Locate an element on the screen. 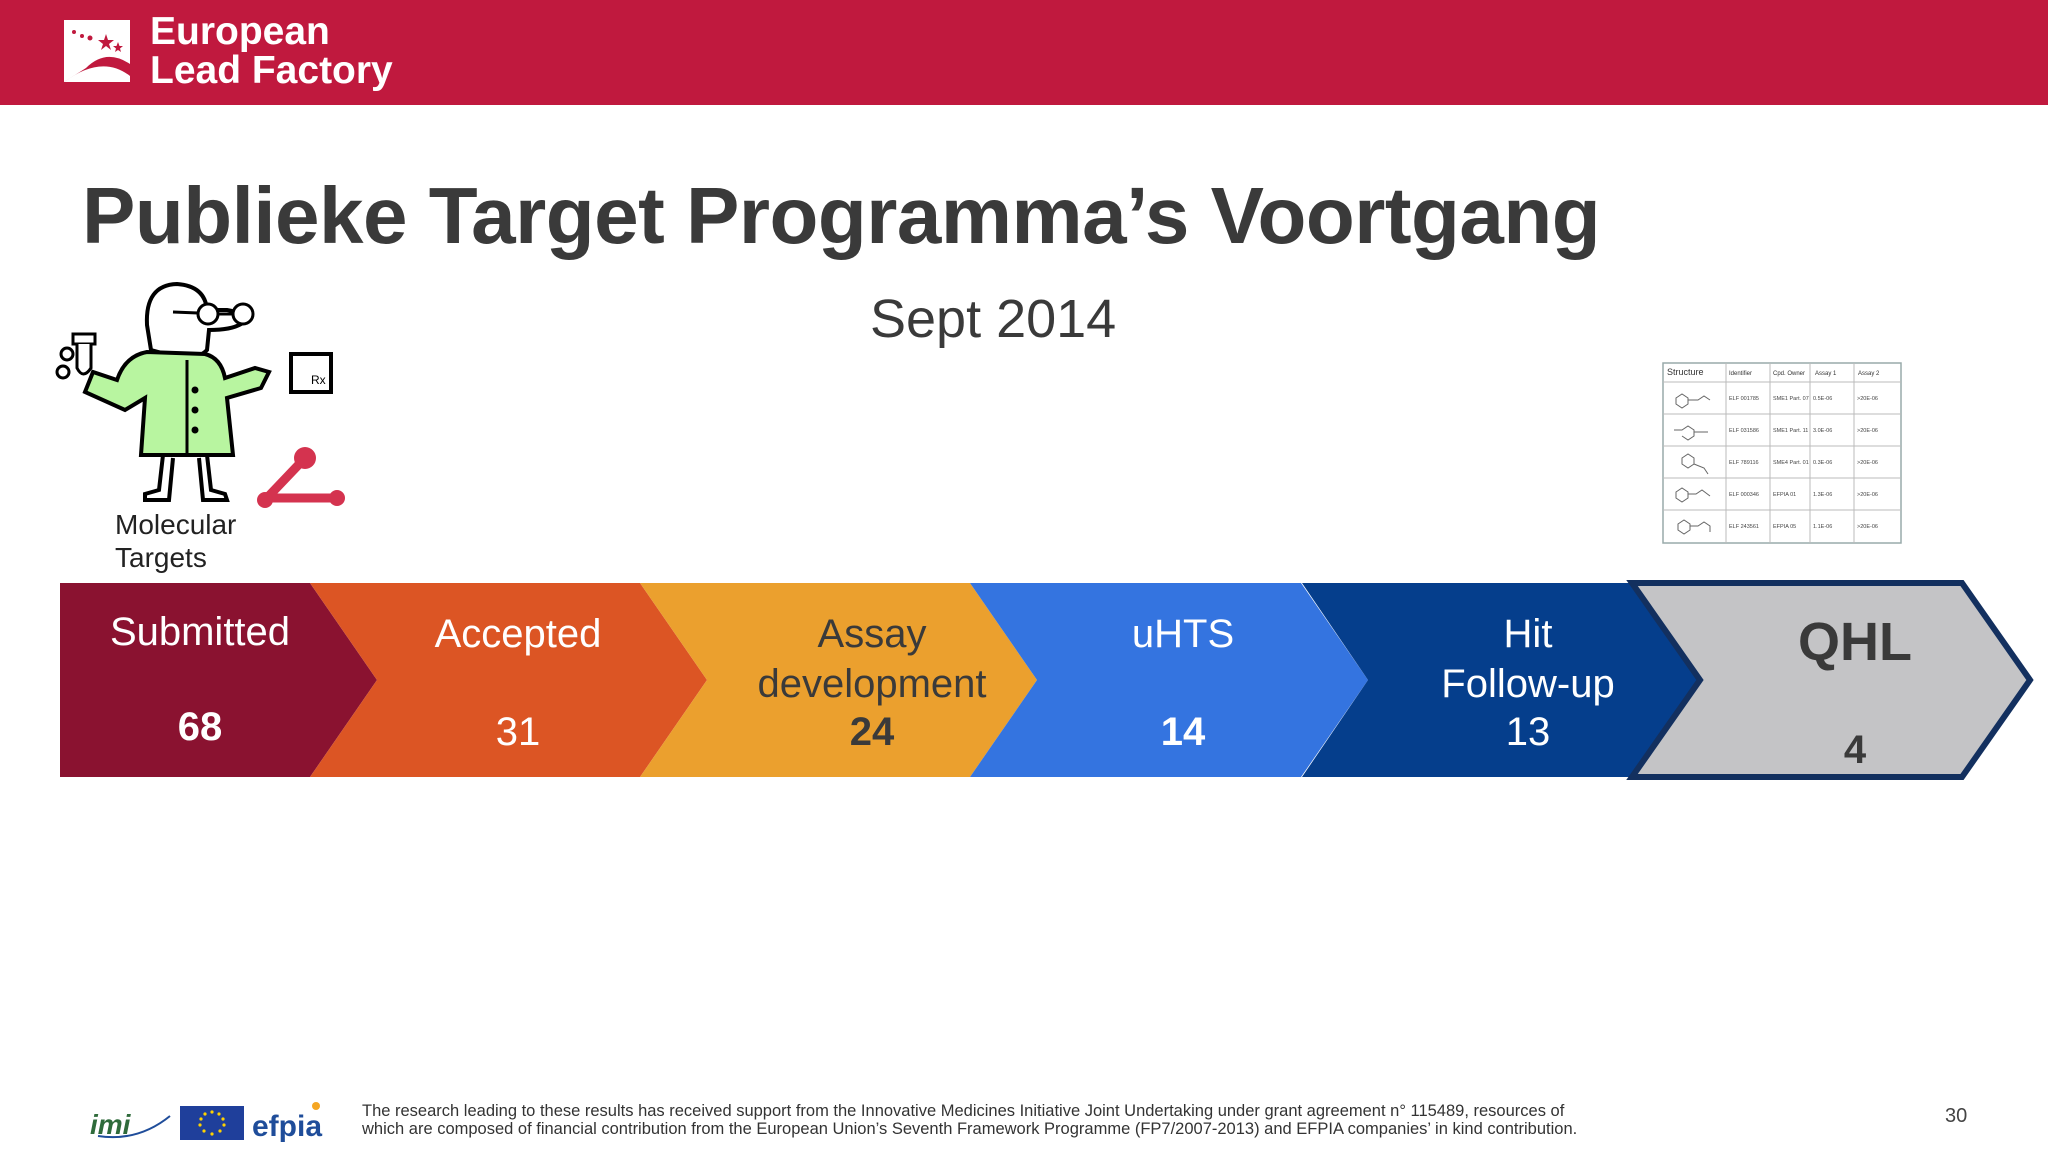  stage-label-qhl: QHL is located at coordinates (1855, 642).